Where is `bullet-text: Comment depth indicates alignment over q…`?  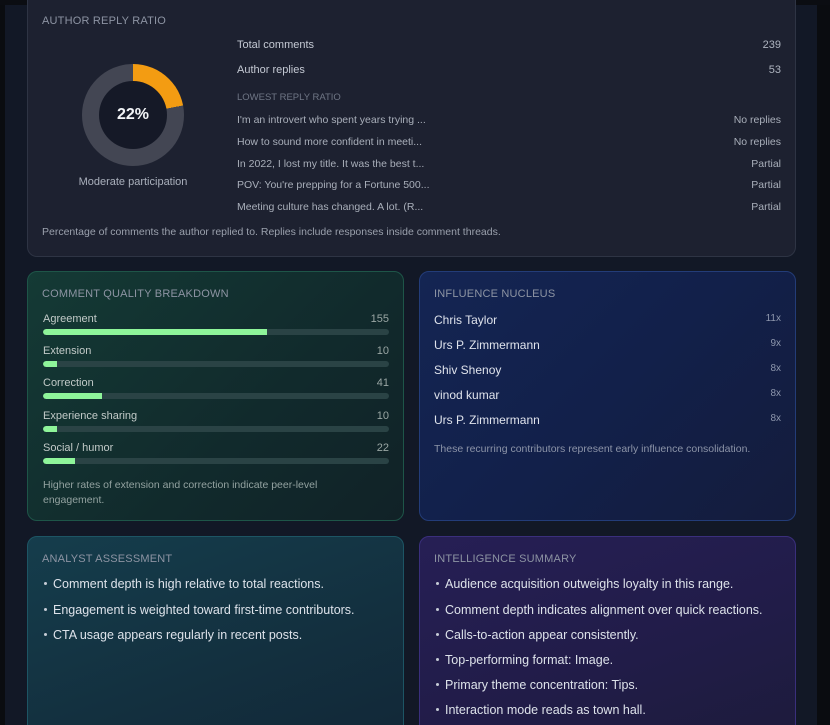
bullet-text: Comment depth indicates alignment over q… is located at coordinates (604, 610).